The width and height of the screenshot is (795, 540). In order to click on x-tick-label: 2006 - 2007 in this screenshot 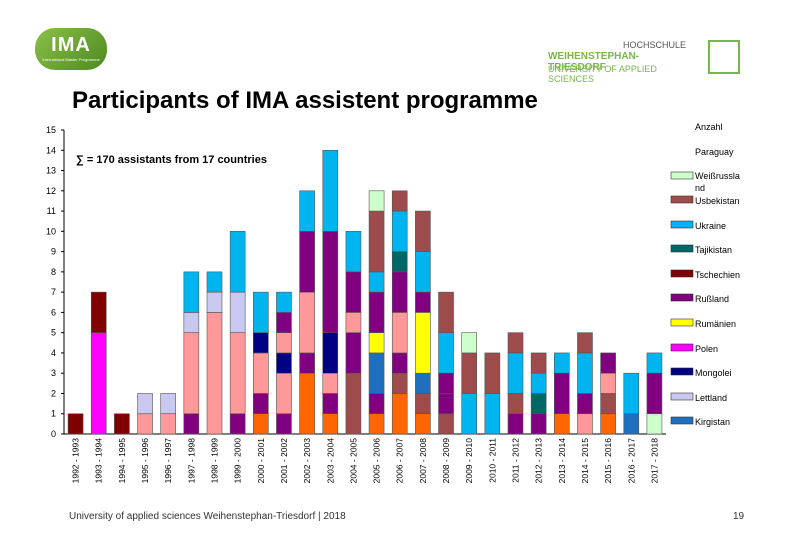, I will do `click(400, 461)`.